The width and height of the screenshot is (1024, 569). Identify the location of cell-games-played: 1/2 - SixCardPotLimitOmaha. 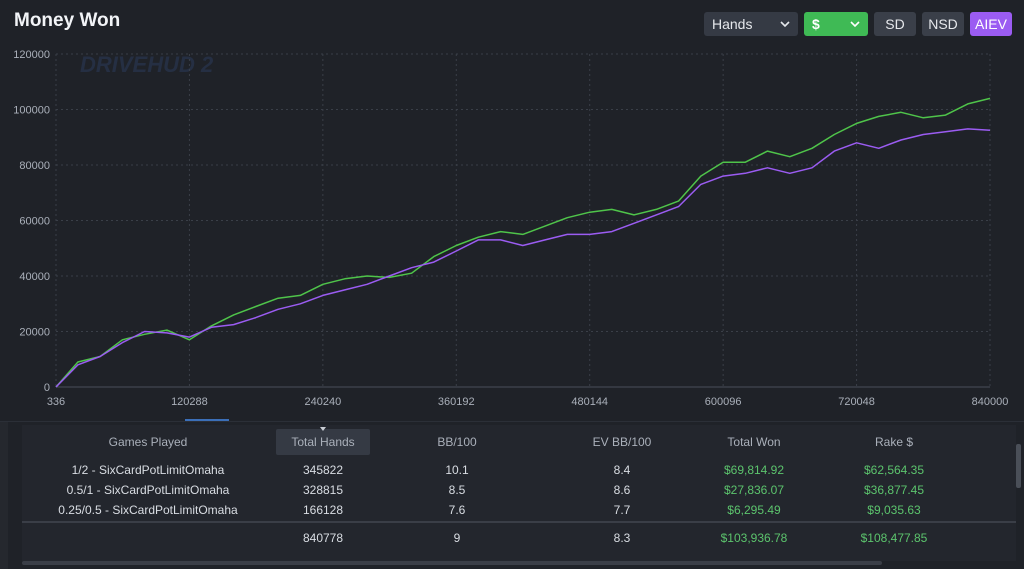
(148, 470).